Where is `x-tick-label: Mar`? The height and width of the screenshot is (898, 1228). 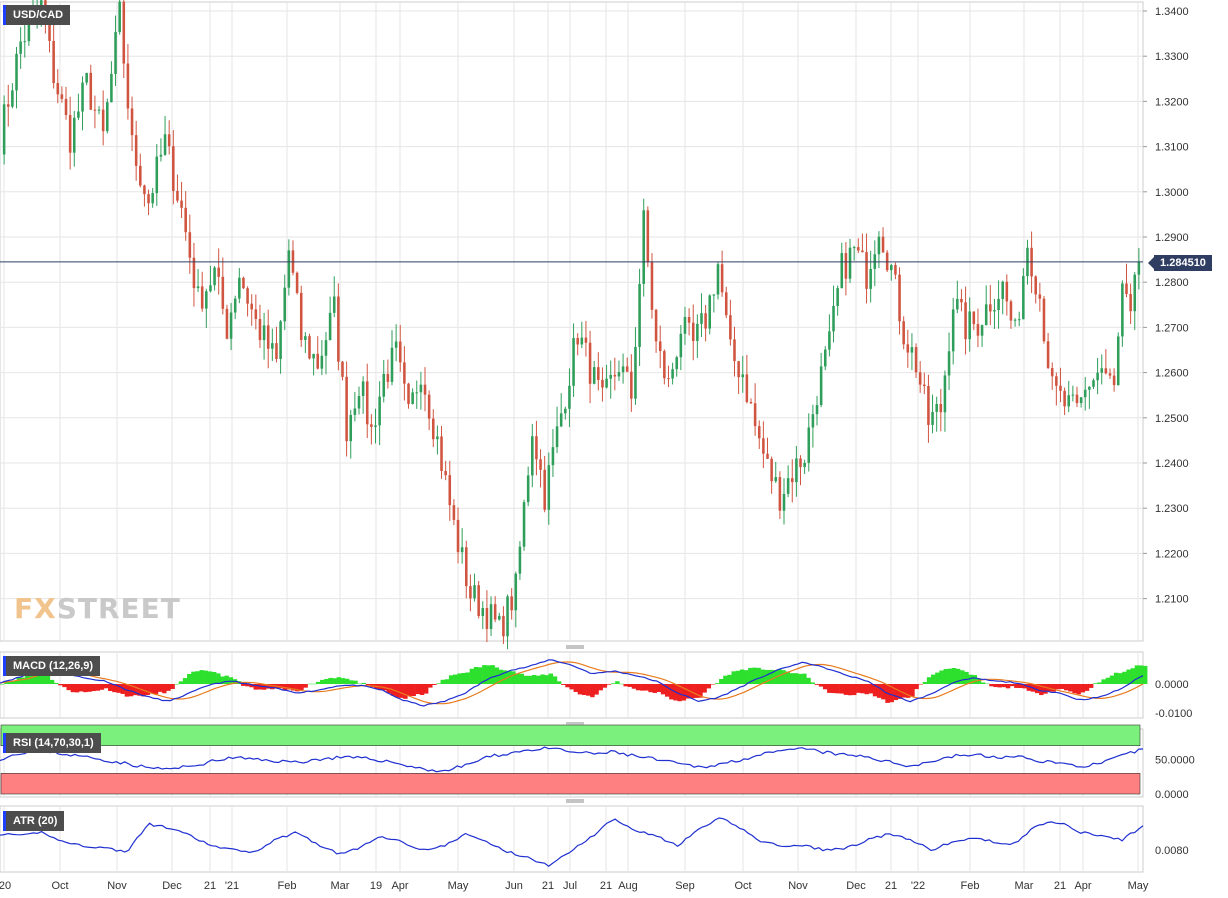
x-tick-label: Mar is located at coordinates (340, 886).